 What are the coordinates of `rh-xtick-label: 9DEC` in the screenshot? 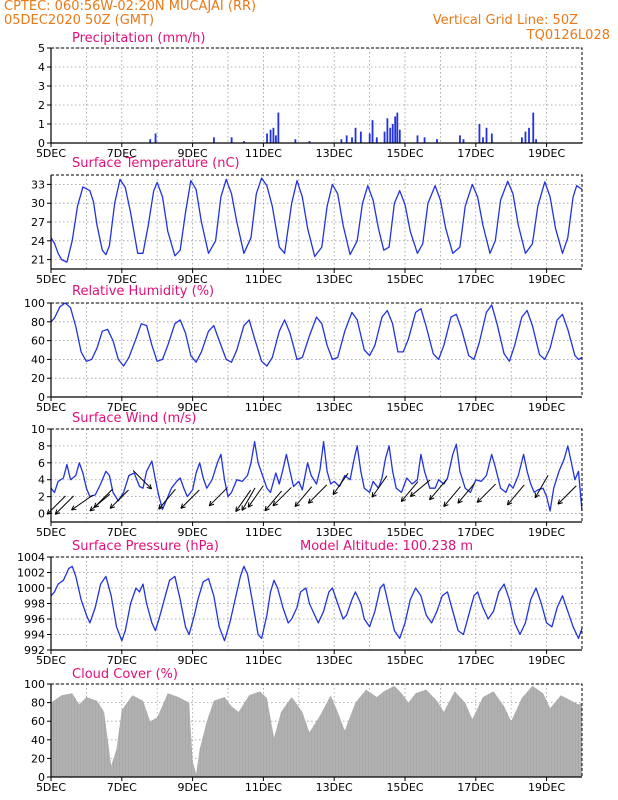 It's located at (193, 407).